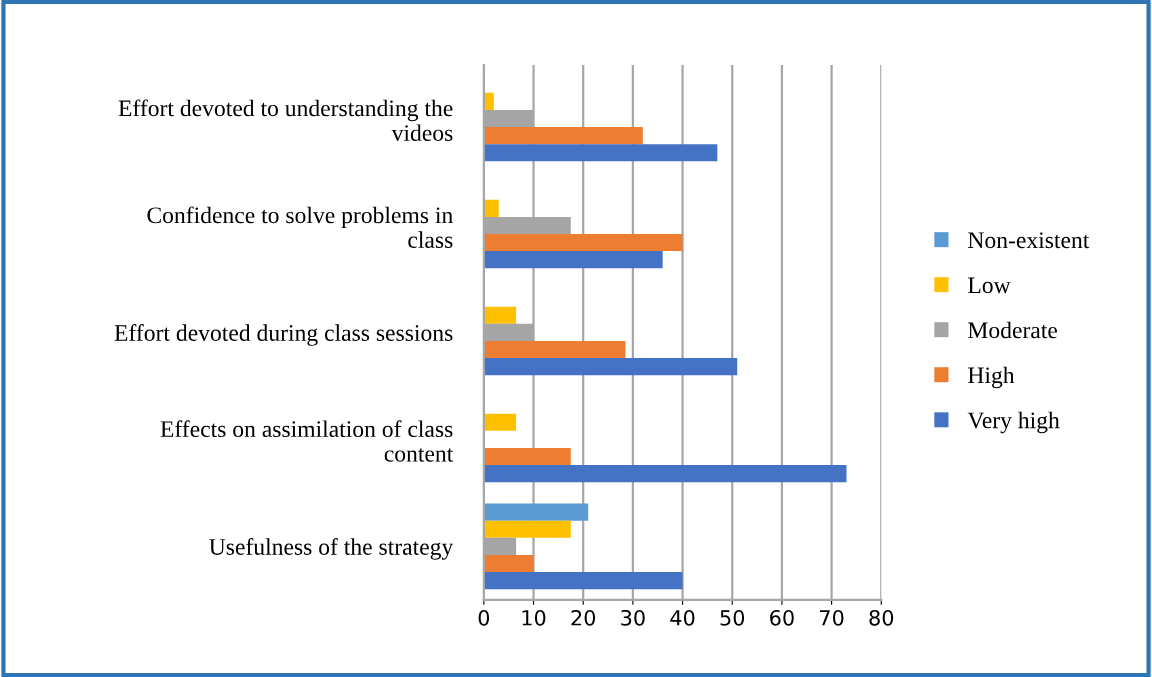  I want to click on legend-label: Moderate, so click(1013, 330).